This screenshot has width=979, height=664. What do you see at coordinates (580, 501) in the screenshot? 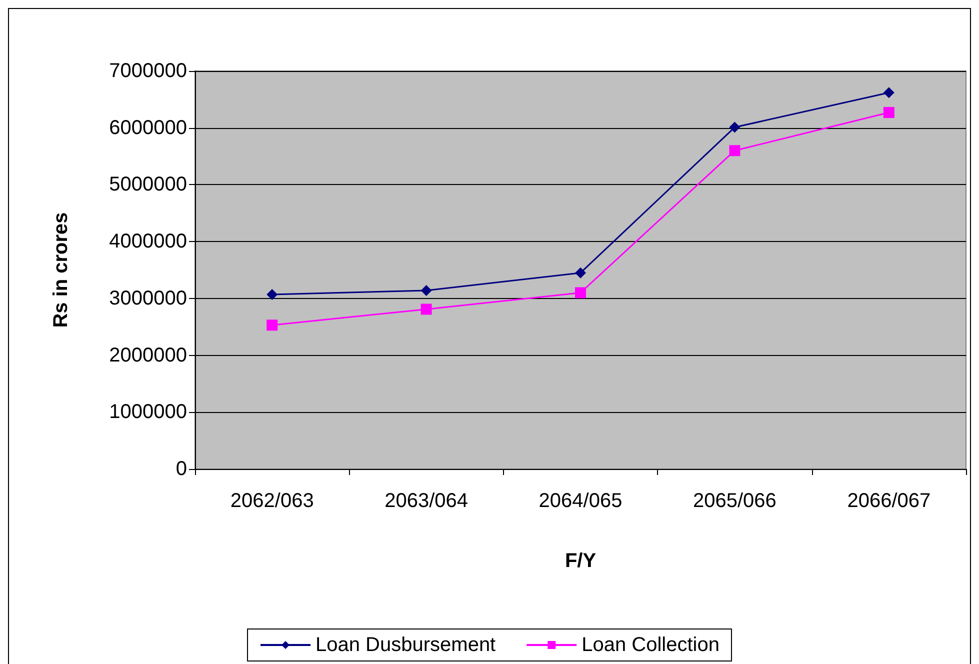
I see `x-tick-label: 2064/065` at bounding box center [580, 501].